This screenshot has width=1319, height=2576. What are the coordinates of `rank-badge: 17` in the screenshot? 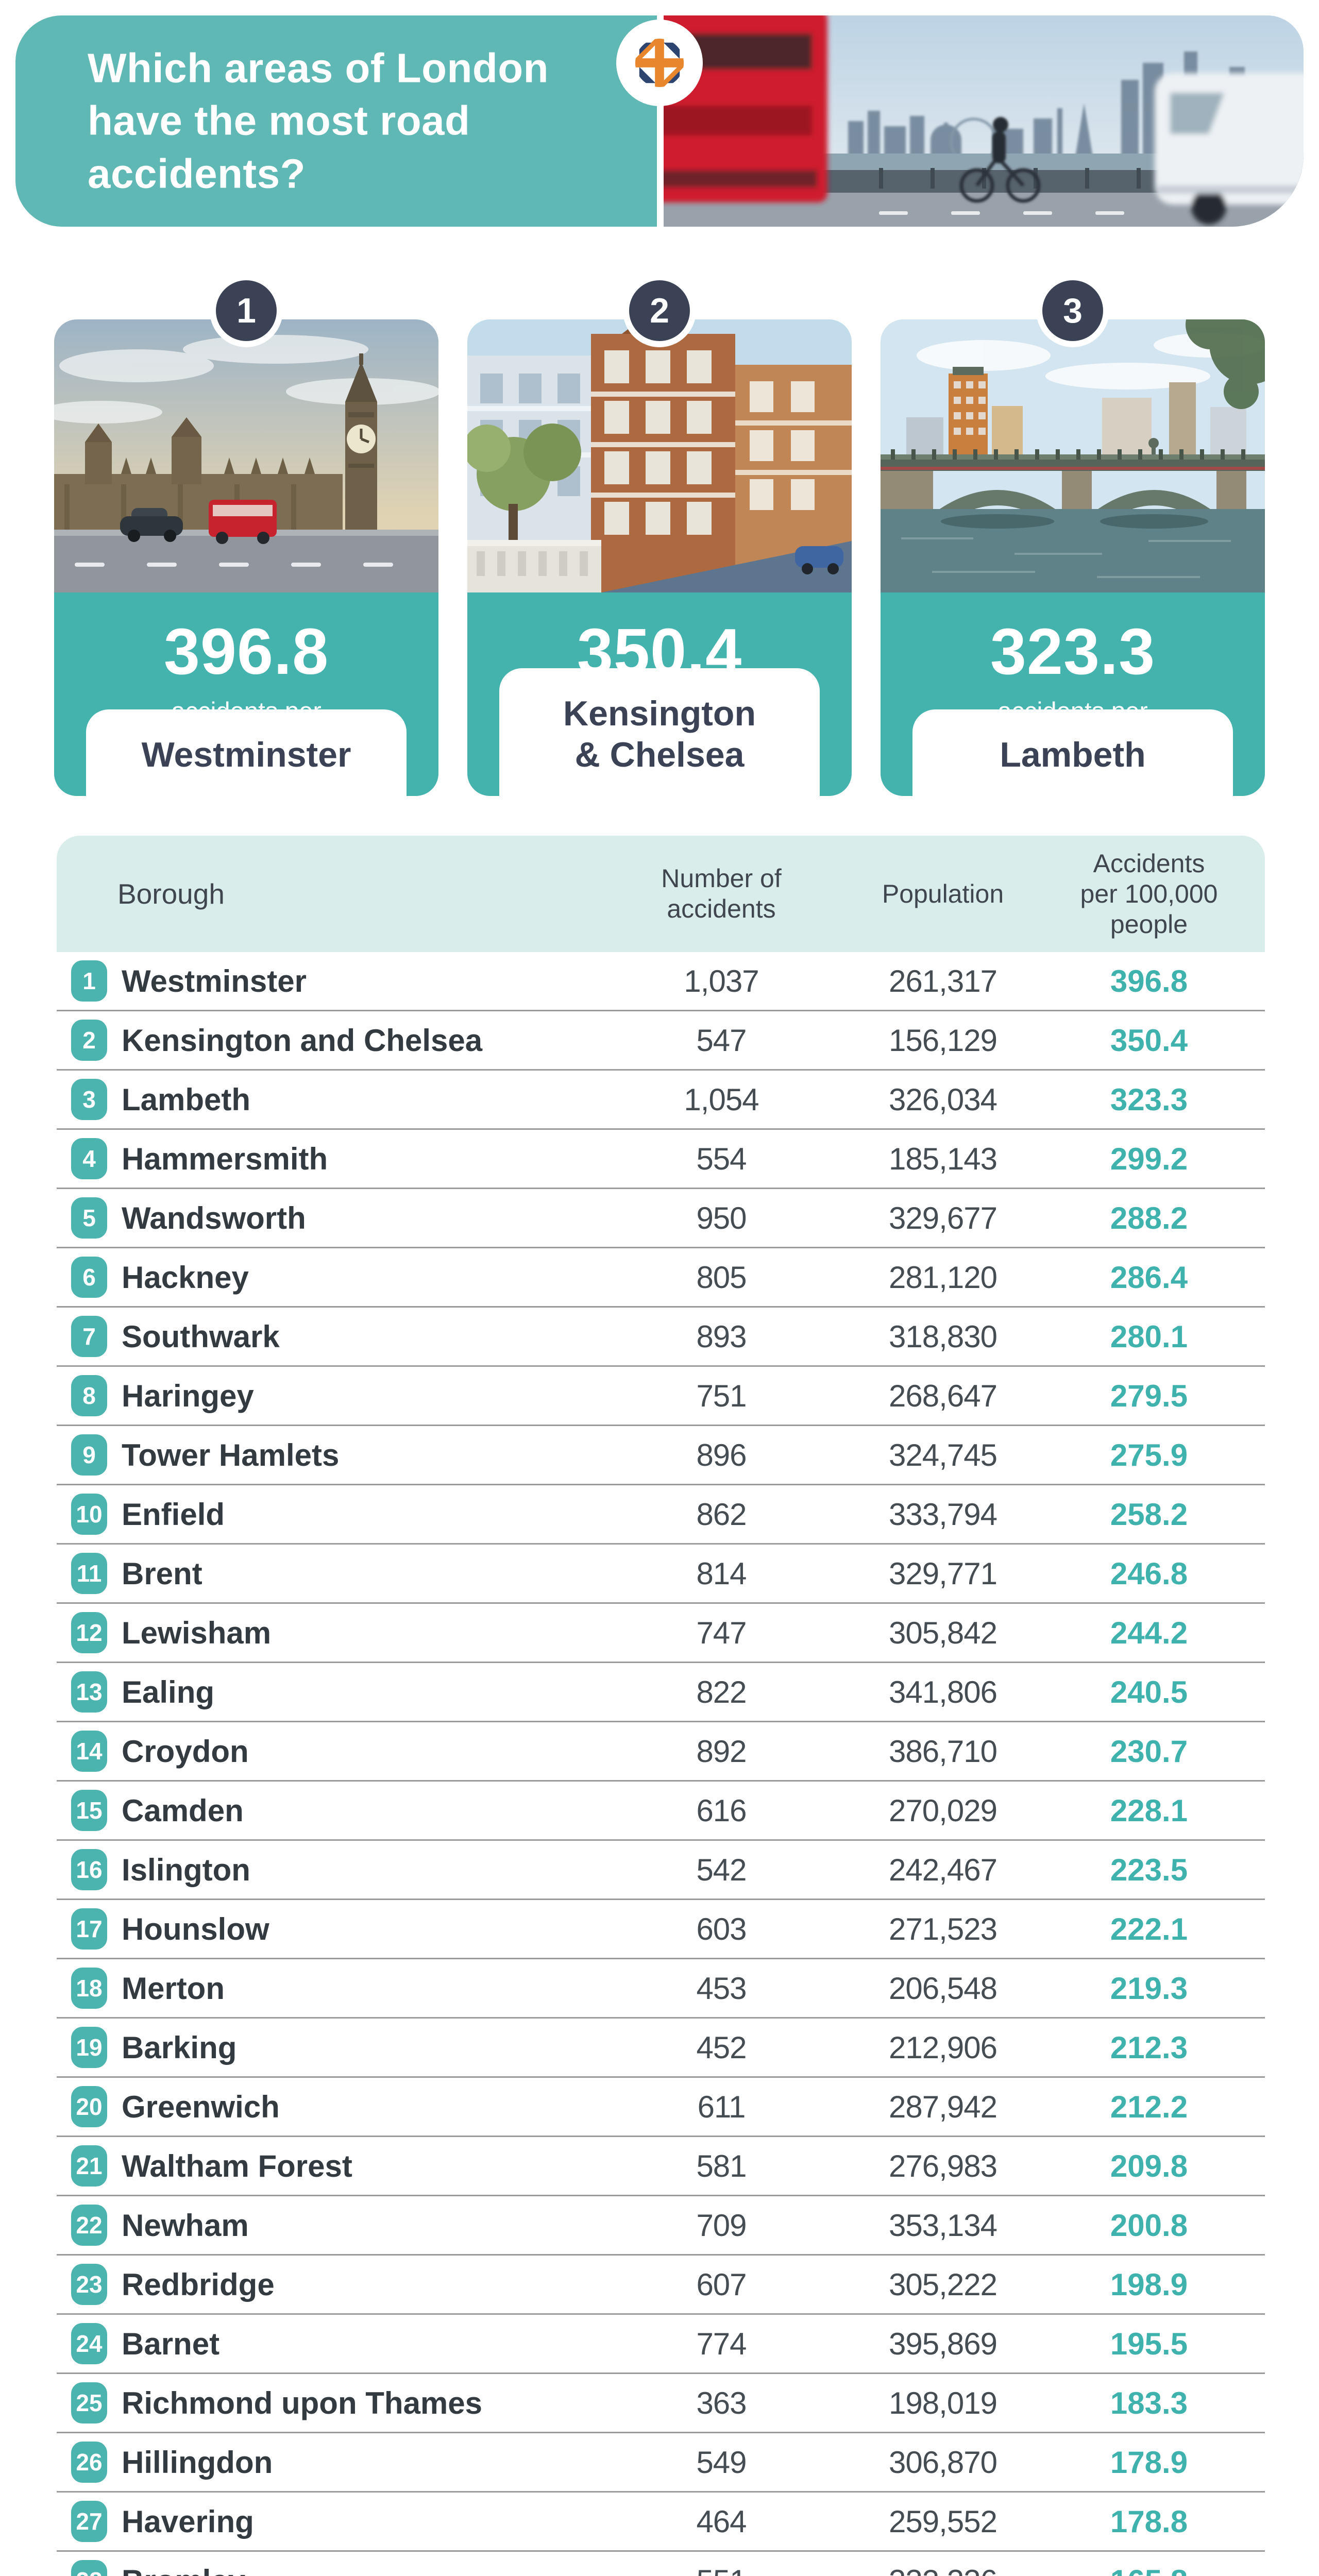 It's located at (89, 1929).